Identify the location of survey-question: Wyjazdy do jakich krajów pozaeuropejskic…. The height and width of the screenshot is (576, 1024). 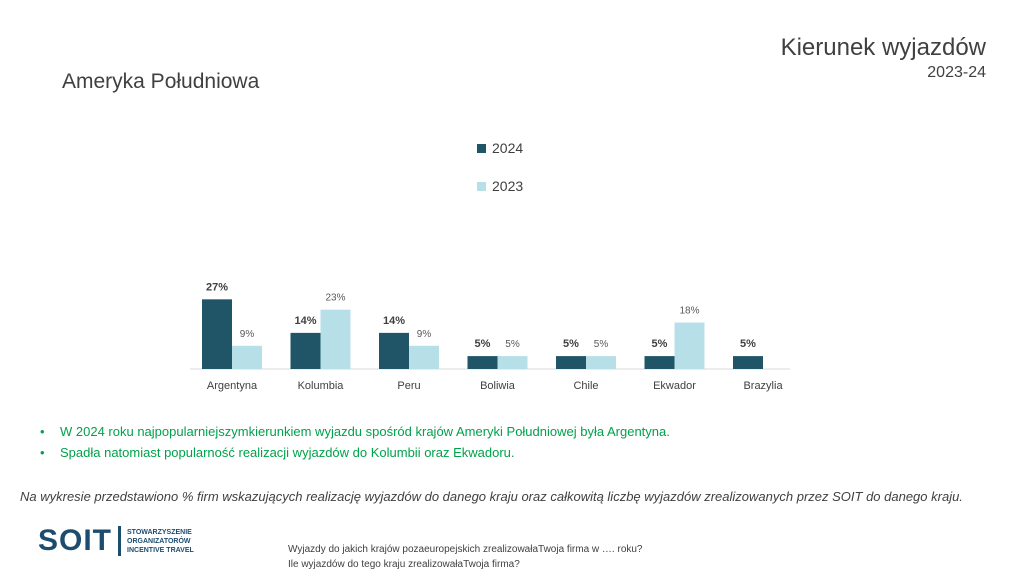
(465, 557).